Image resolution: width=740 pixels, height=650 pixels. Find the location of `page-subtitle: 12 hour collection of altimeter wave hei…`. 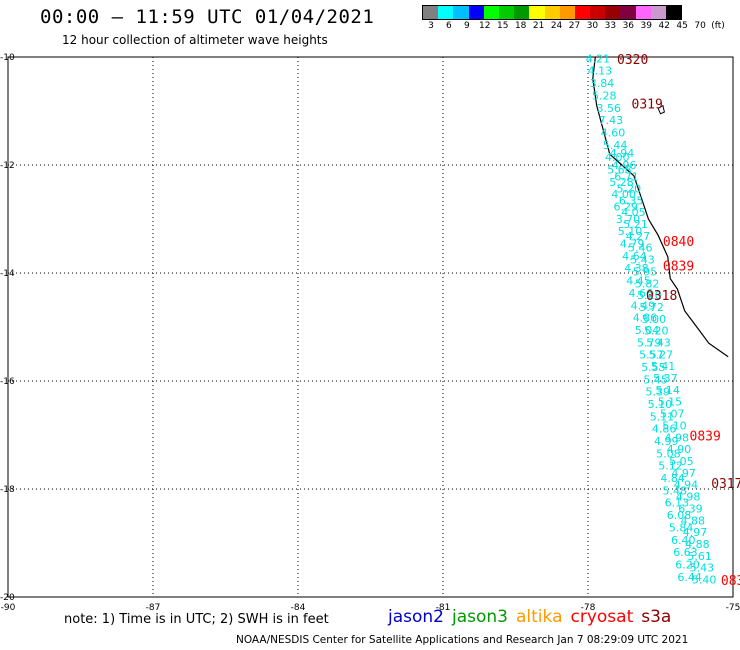

page-subtitle: 12 hour collection of altimeter wave hei… is located at coordinates (195, 40).